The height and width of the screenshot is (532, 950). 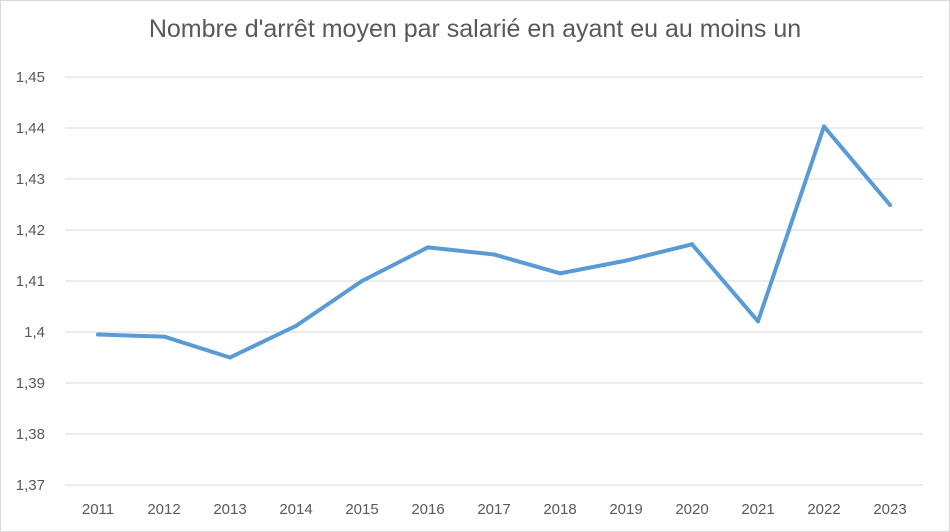 What do you see at coordinates (30, 383) in the screenshot?
I see `y-tick-label: 1,39` at bounding box center [30, 383].